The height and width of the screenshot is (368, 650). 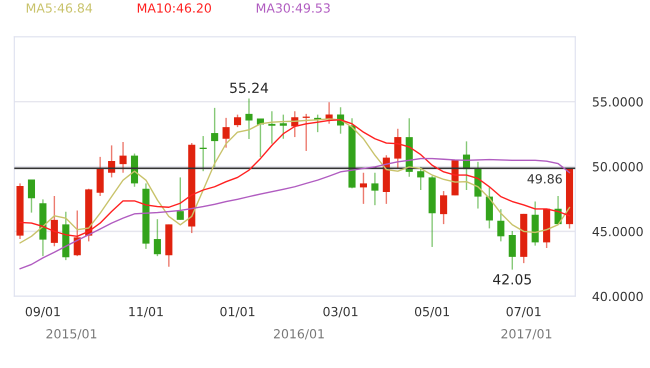 What do you see at coordinates (174, 8) in the screenshot?
I see `text: MA10:46.20` at bounding box center [174, 8].